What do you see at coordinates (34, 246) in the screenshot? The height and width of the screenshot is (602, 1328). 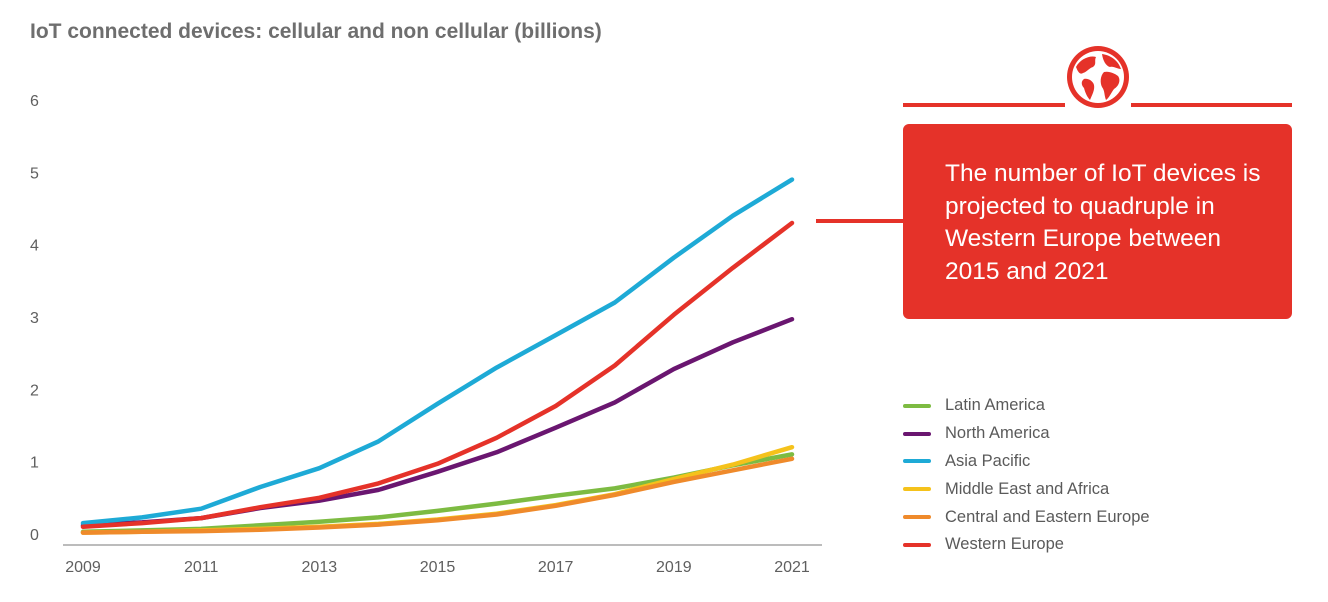 I see `y-tick-label: 4` at bounding box center [34, 246].